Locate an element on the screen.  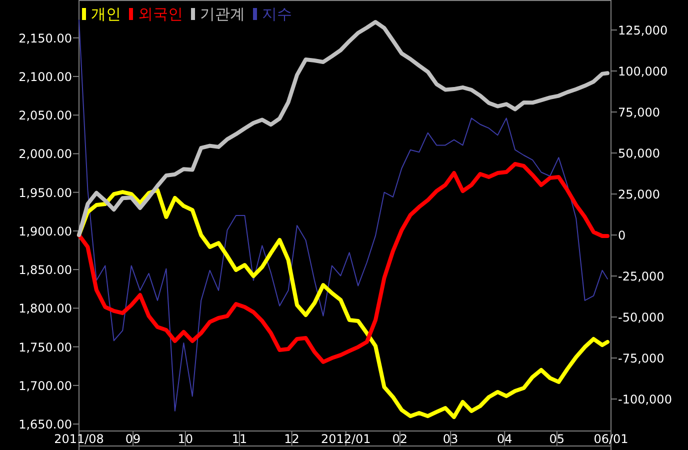
x-tick-label: 09 is located at coordinates (133, 439).